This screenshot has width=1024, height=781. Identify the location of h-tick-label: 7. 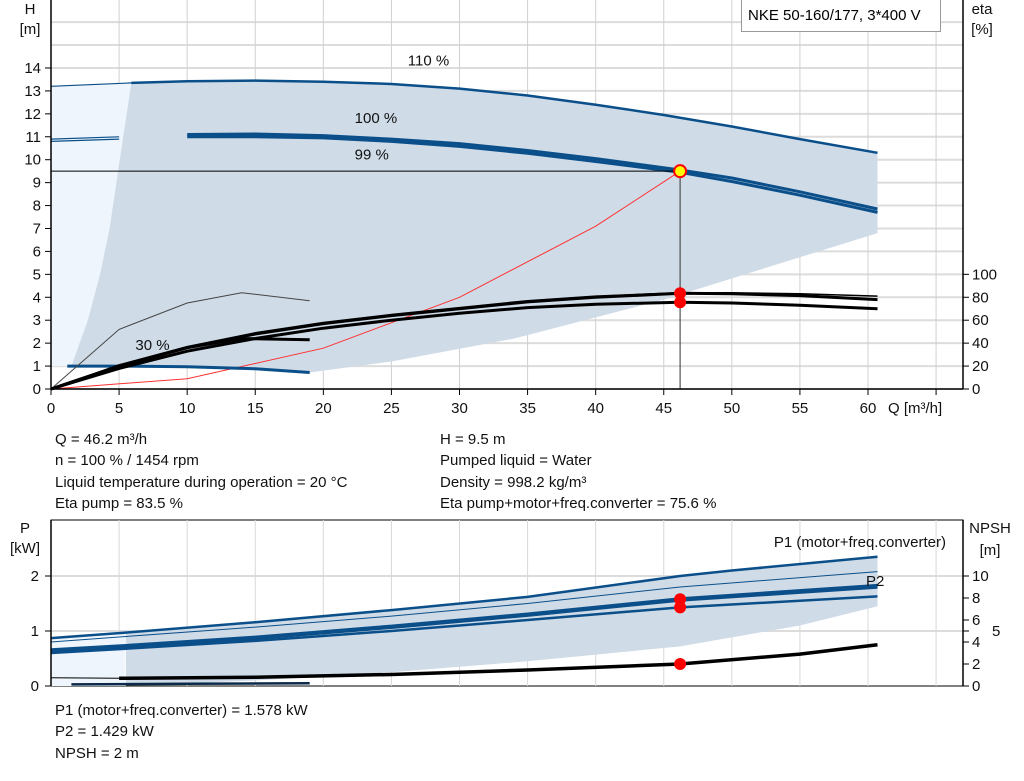
(37, 228).